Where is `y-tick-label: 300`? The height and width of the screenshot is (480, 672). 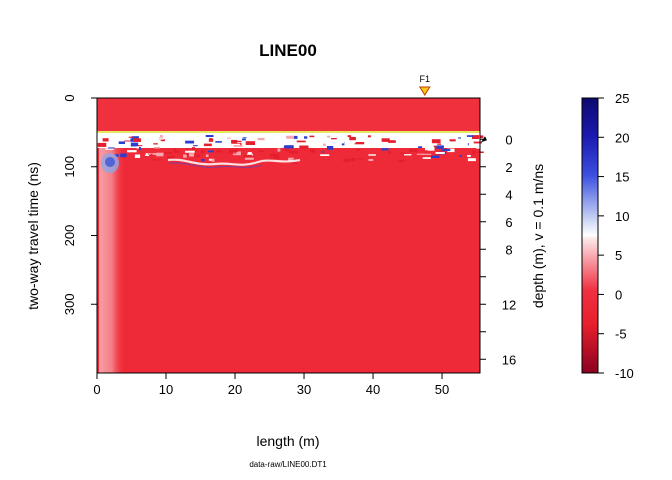
y-tick-label: 300 is located at coordinates (69, 304).